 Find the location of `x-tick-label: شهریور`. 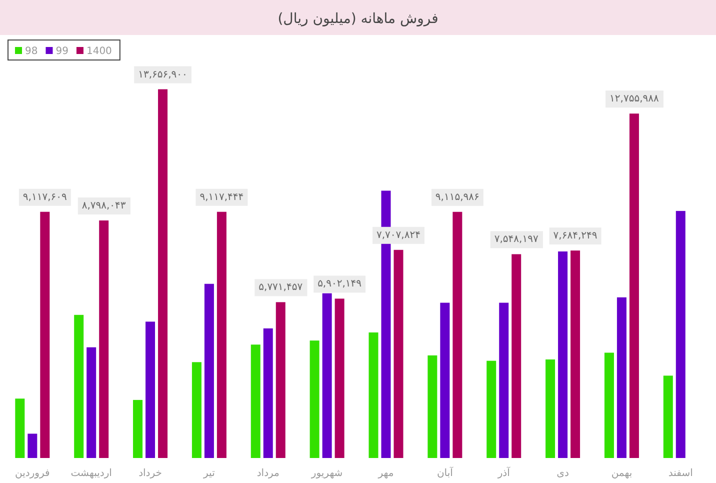

x-tick-label: شهریور is located at coordinates (326, 473).